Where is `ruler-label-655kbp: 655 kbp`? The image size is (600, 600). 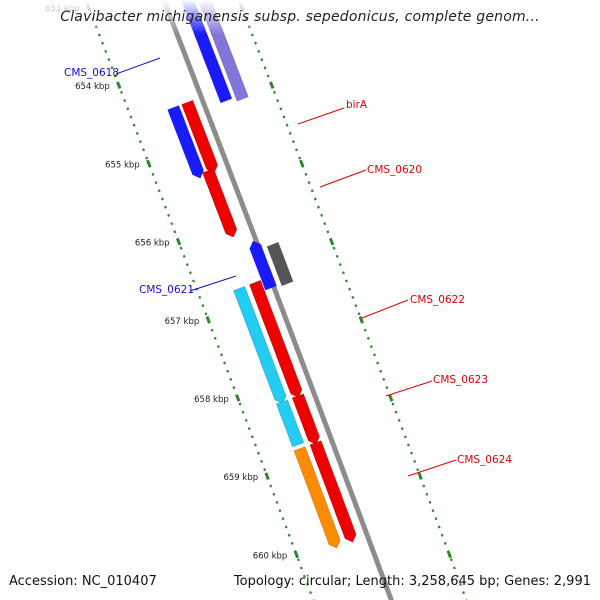 ruler-label-655kbp: 655 kbp is located at coordinates (122, 165).